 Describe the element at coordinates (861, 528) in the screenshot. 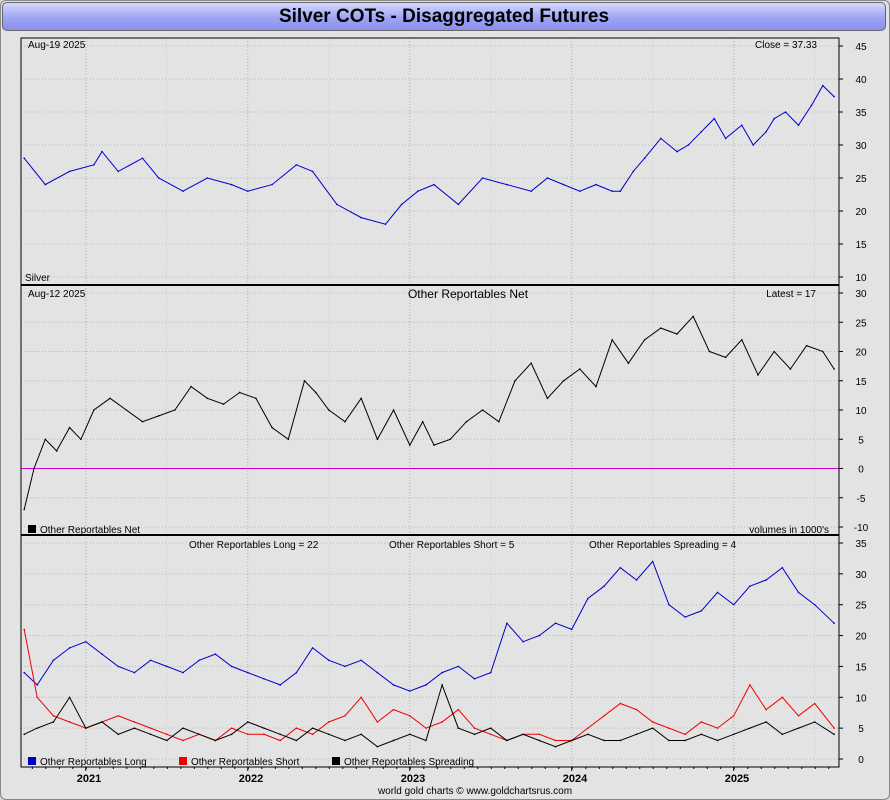

I see `y-tick-label: -10` at that location.